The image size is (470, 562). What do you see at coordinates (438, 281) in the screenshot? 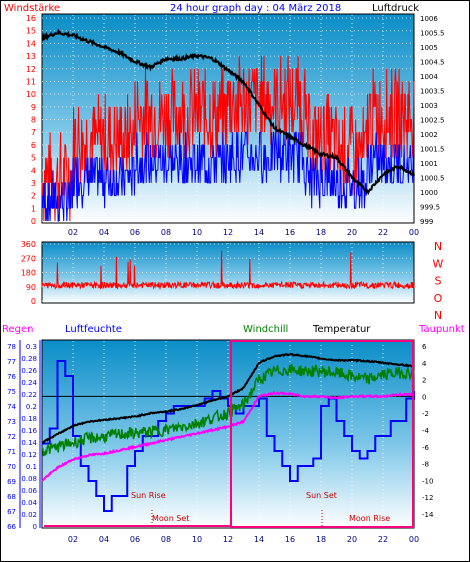
I see `compass-label: S` at bounding box center [438, 281].